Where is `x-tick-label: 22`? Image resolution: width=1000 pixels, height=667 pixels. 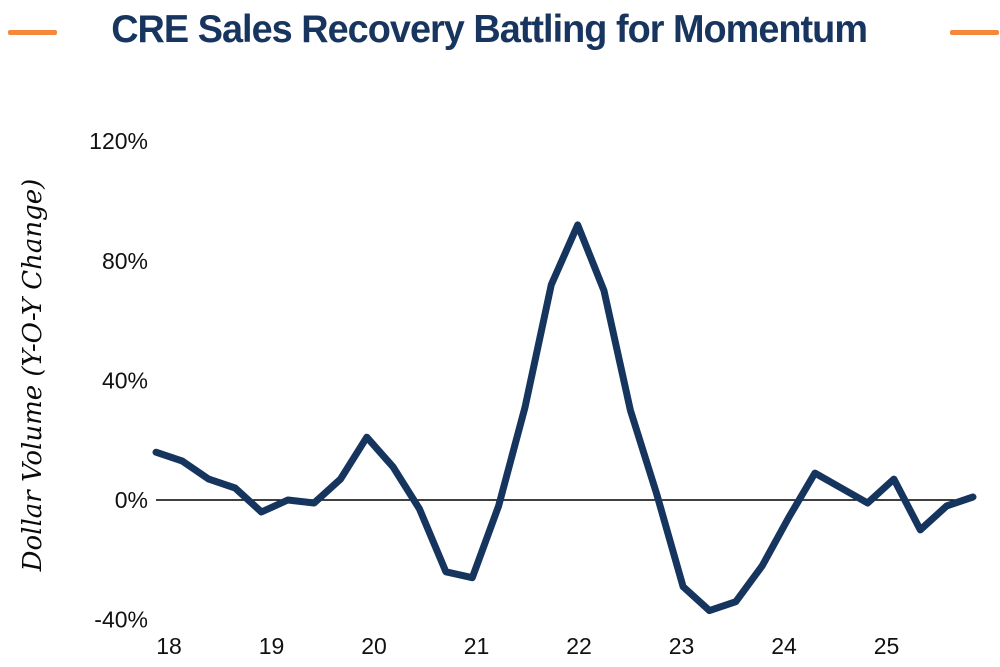
x-tick-label: 22 is located at coordinates (579, 646).